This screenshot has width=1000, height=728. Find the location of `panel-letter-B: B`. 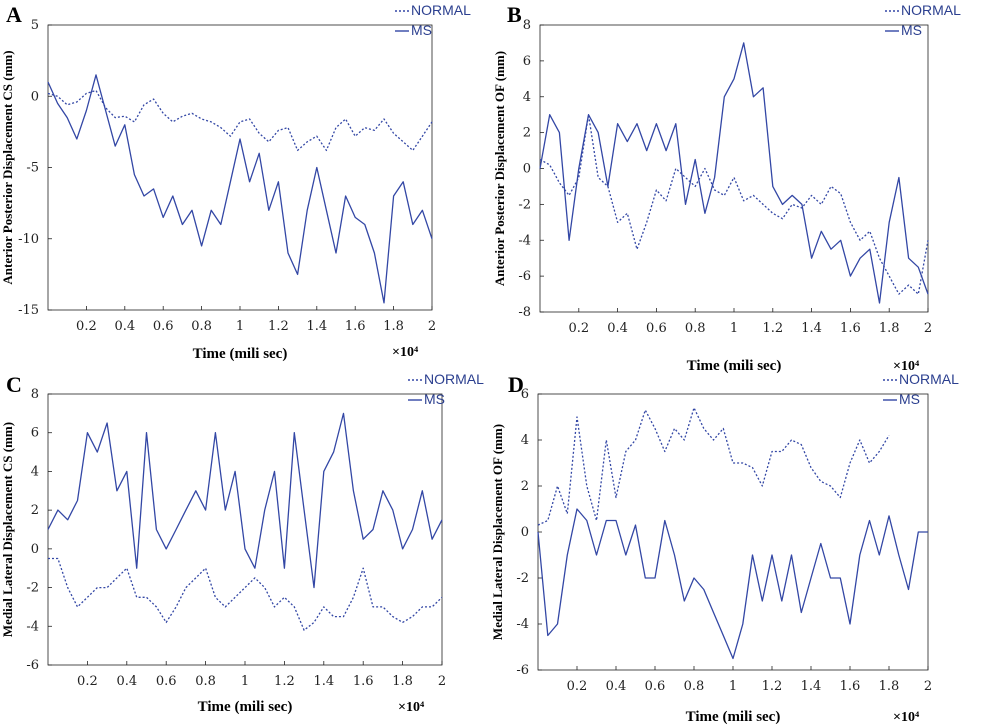

panel-letter-B: B is located at coordinates (514, 14).